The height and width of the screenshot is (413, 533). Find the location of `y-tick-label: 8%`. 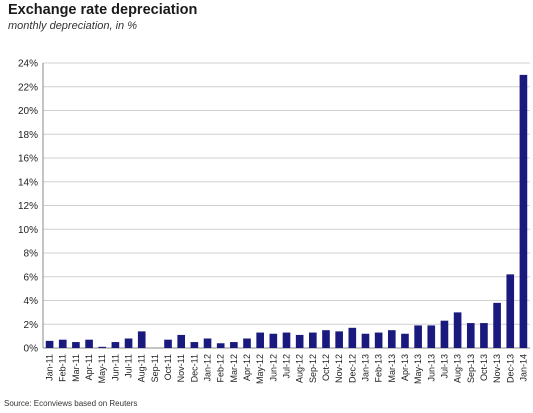

y-tick-label: 8% is located at coordinates (31, 254).